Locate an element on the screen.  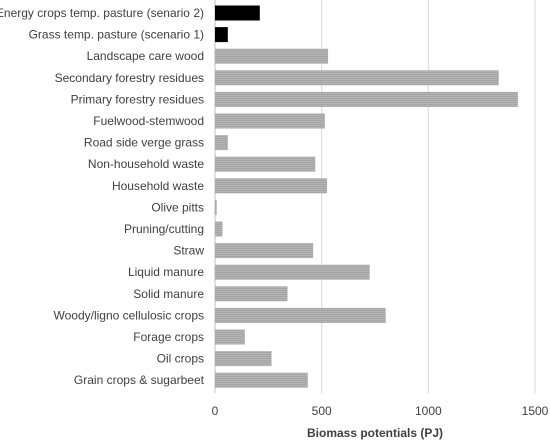
category-label-12: Liquid manure is located at coordinates (166, 272).